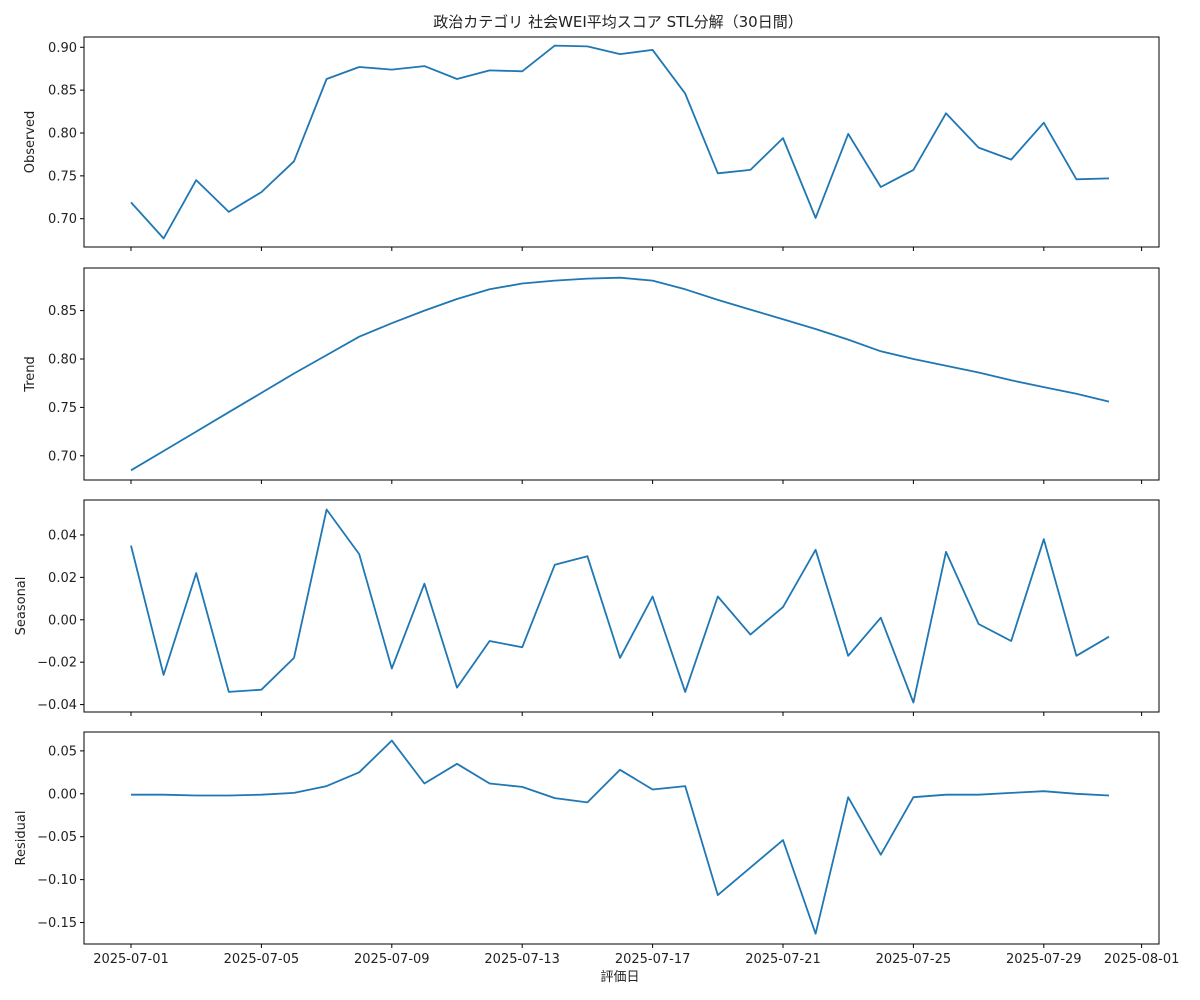 The width and height of the screenshot is (1200, 1000). I want to click on y-tick-label: −0.15, so click(57, 923).